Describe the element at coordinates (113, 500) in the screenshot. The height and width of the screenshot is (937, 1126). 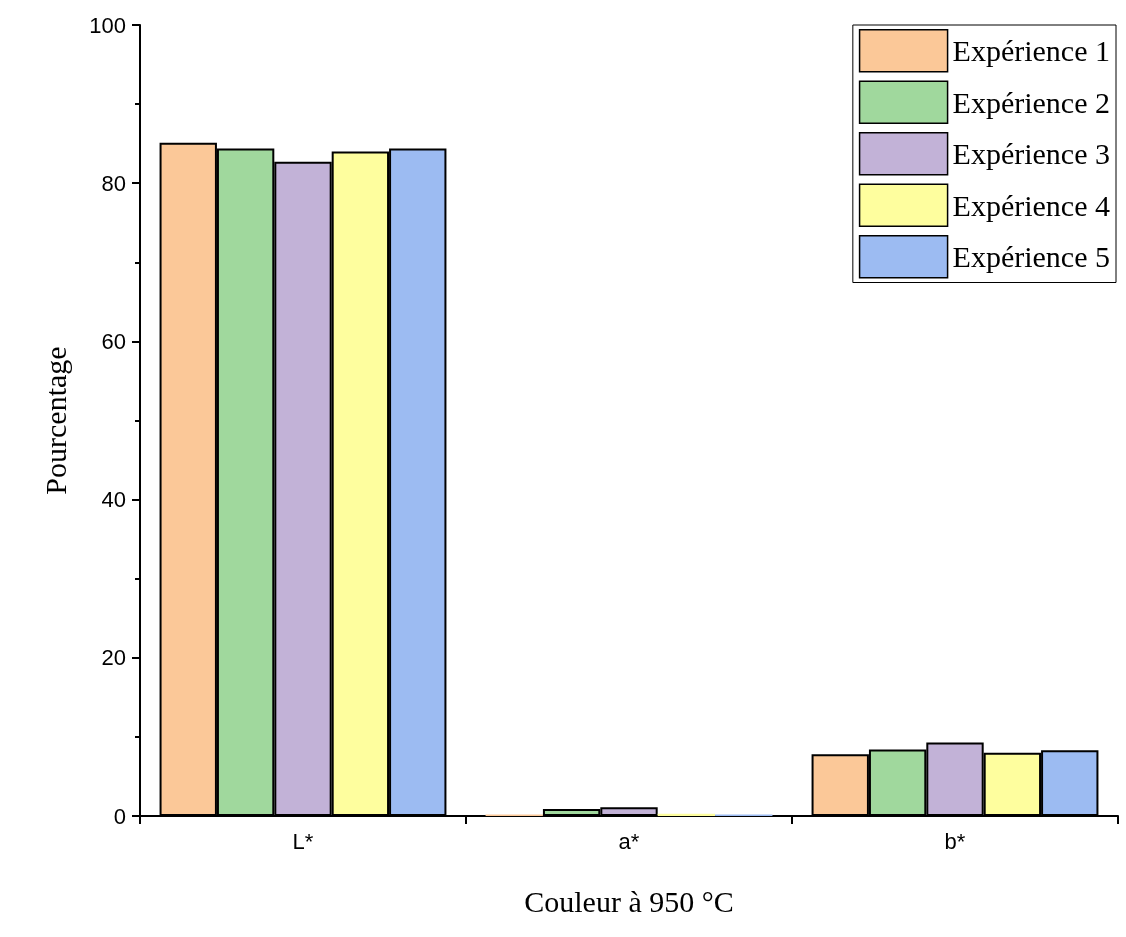
I see `y-tick-label: 40` at that location.